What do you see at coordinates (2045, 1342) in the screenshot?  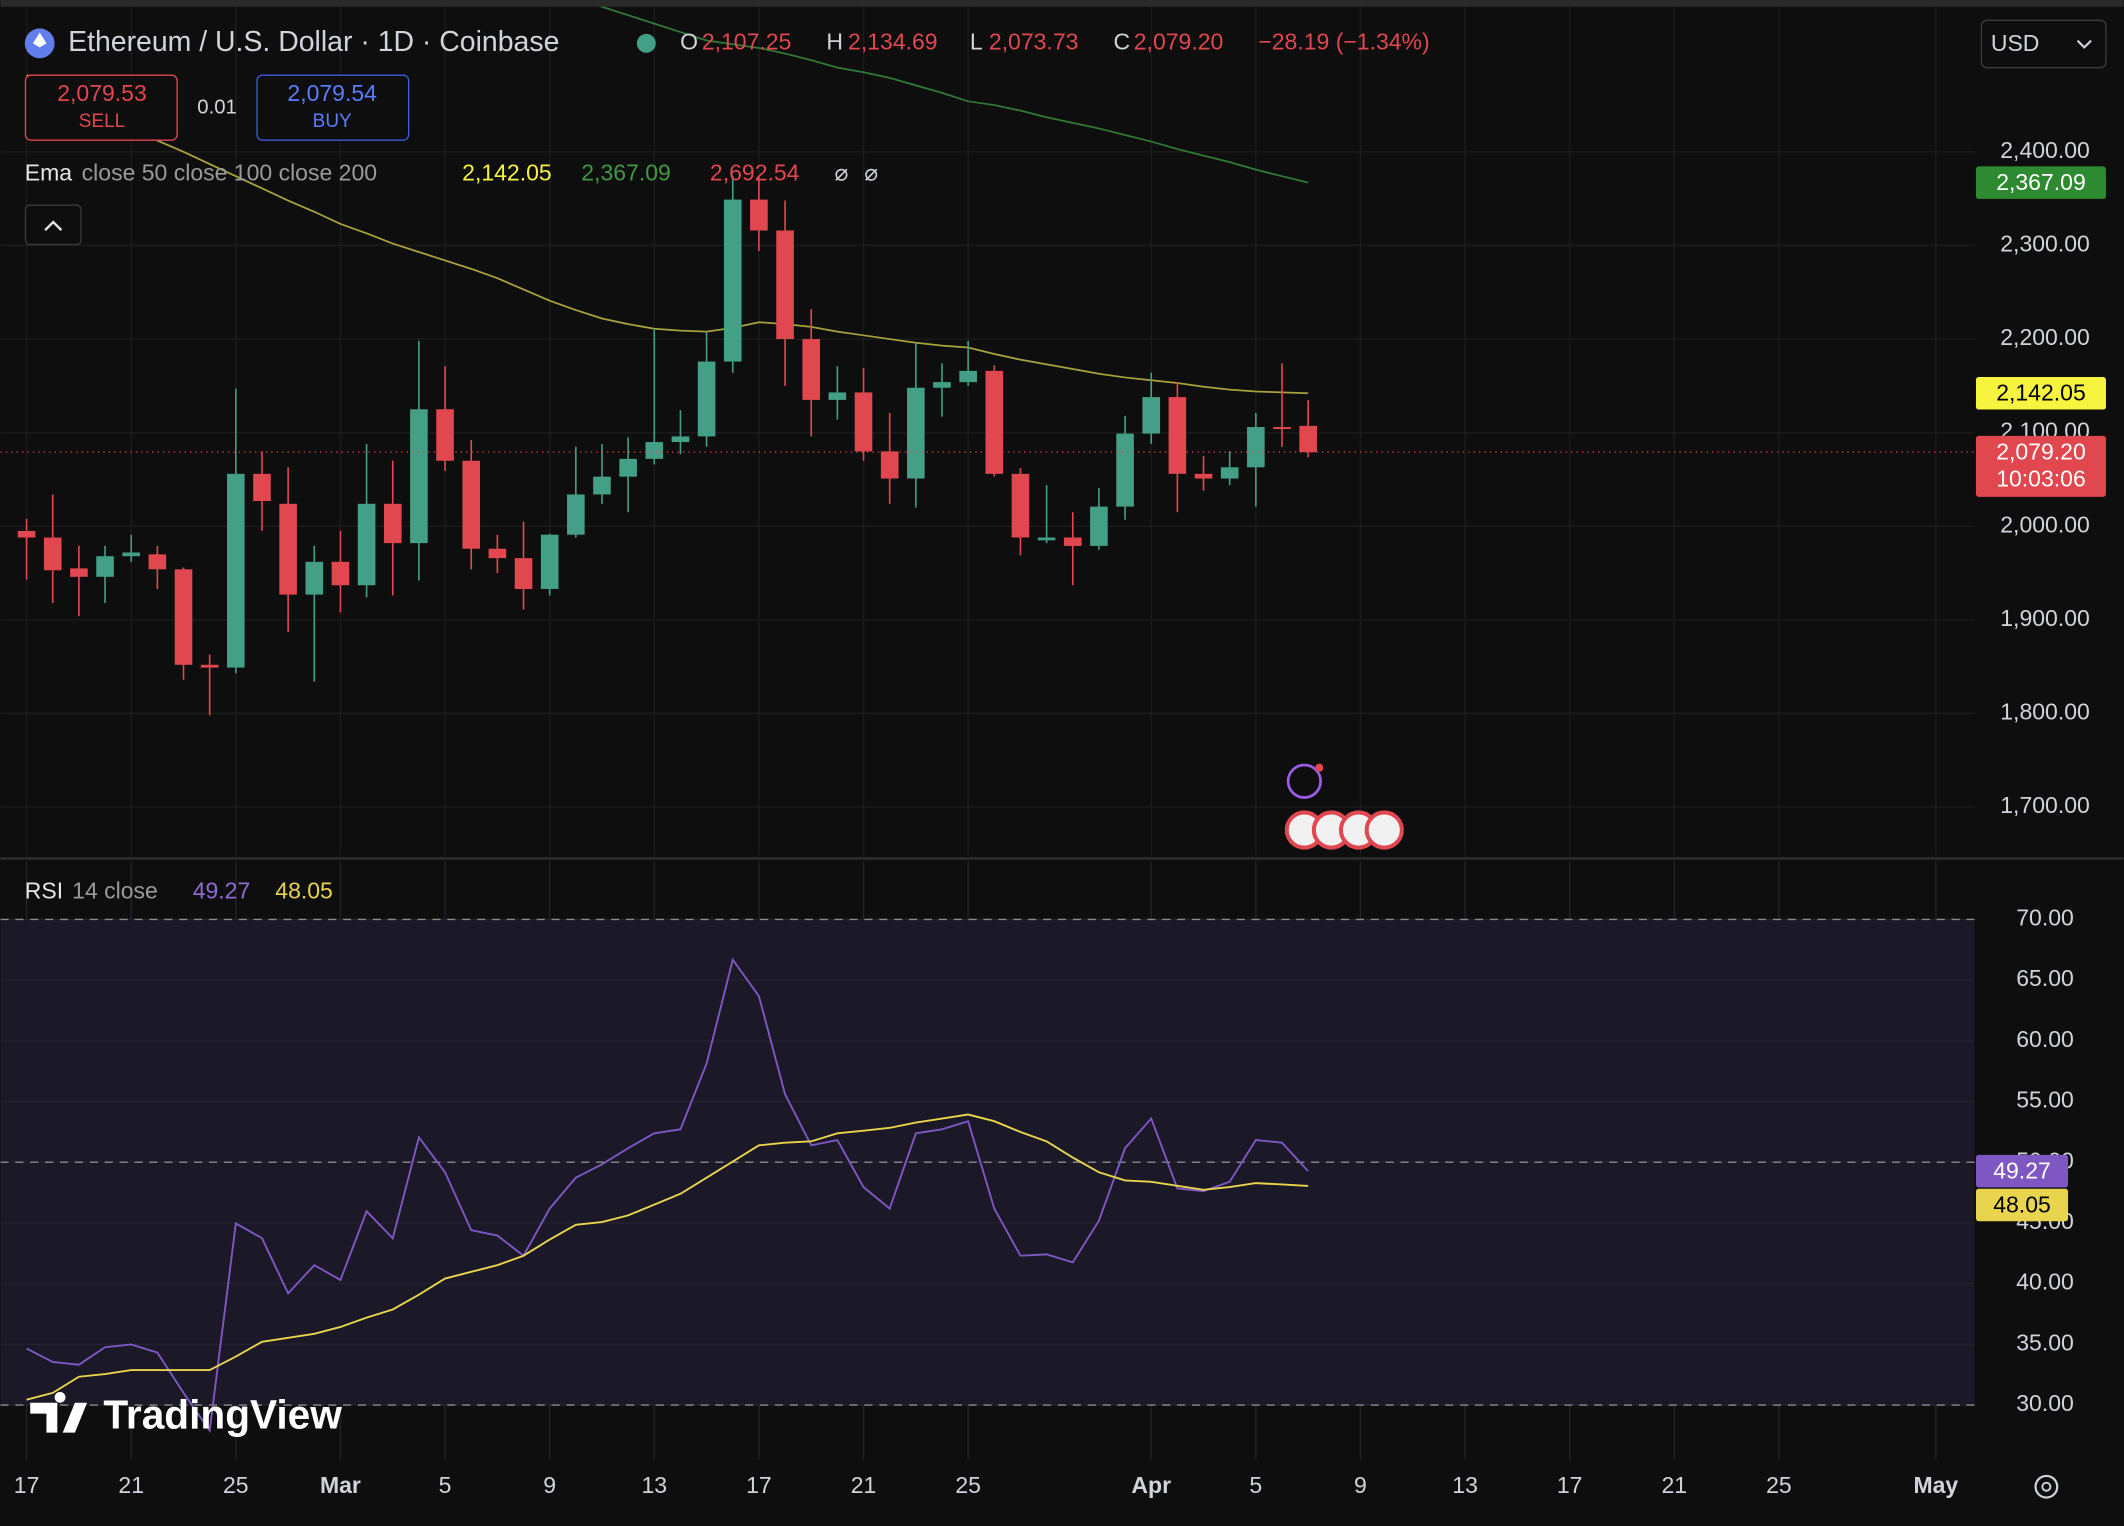 I see `y-tick-label: 35.00` at bounding box center [2045, 1342].